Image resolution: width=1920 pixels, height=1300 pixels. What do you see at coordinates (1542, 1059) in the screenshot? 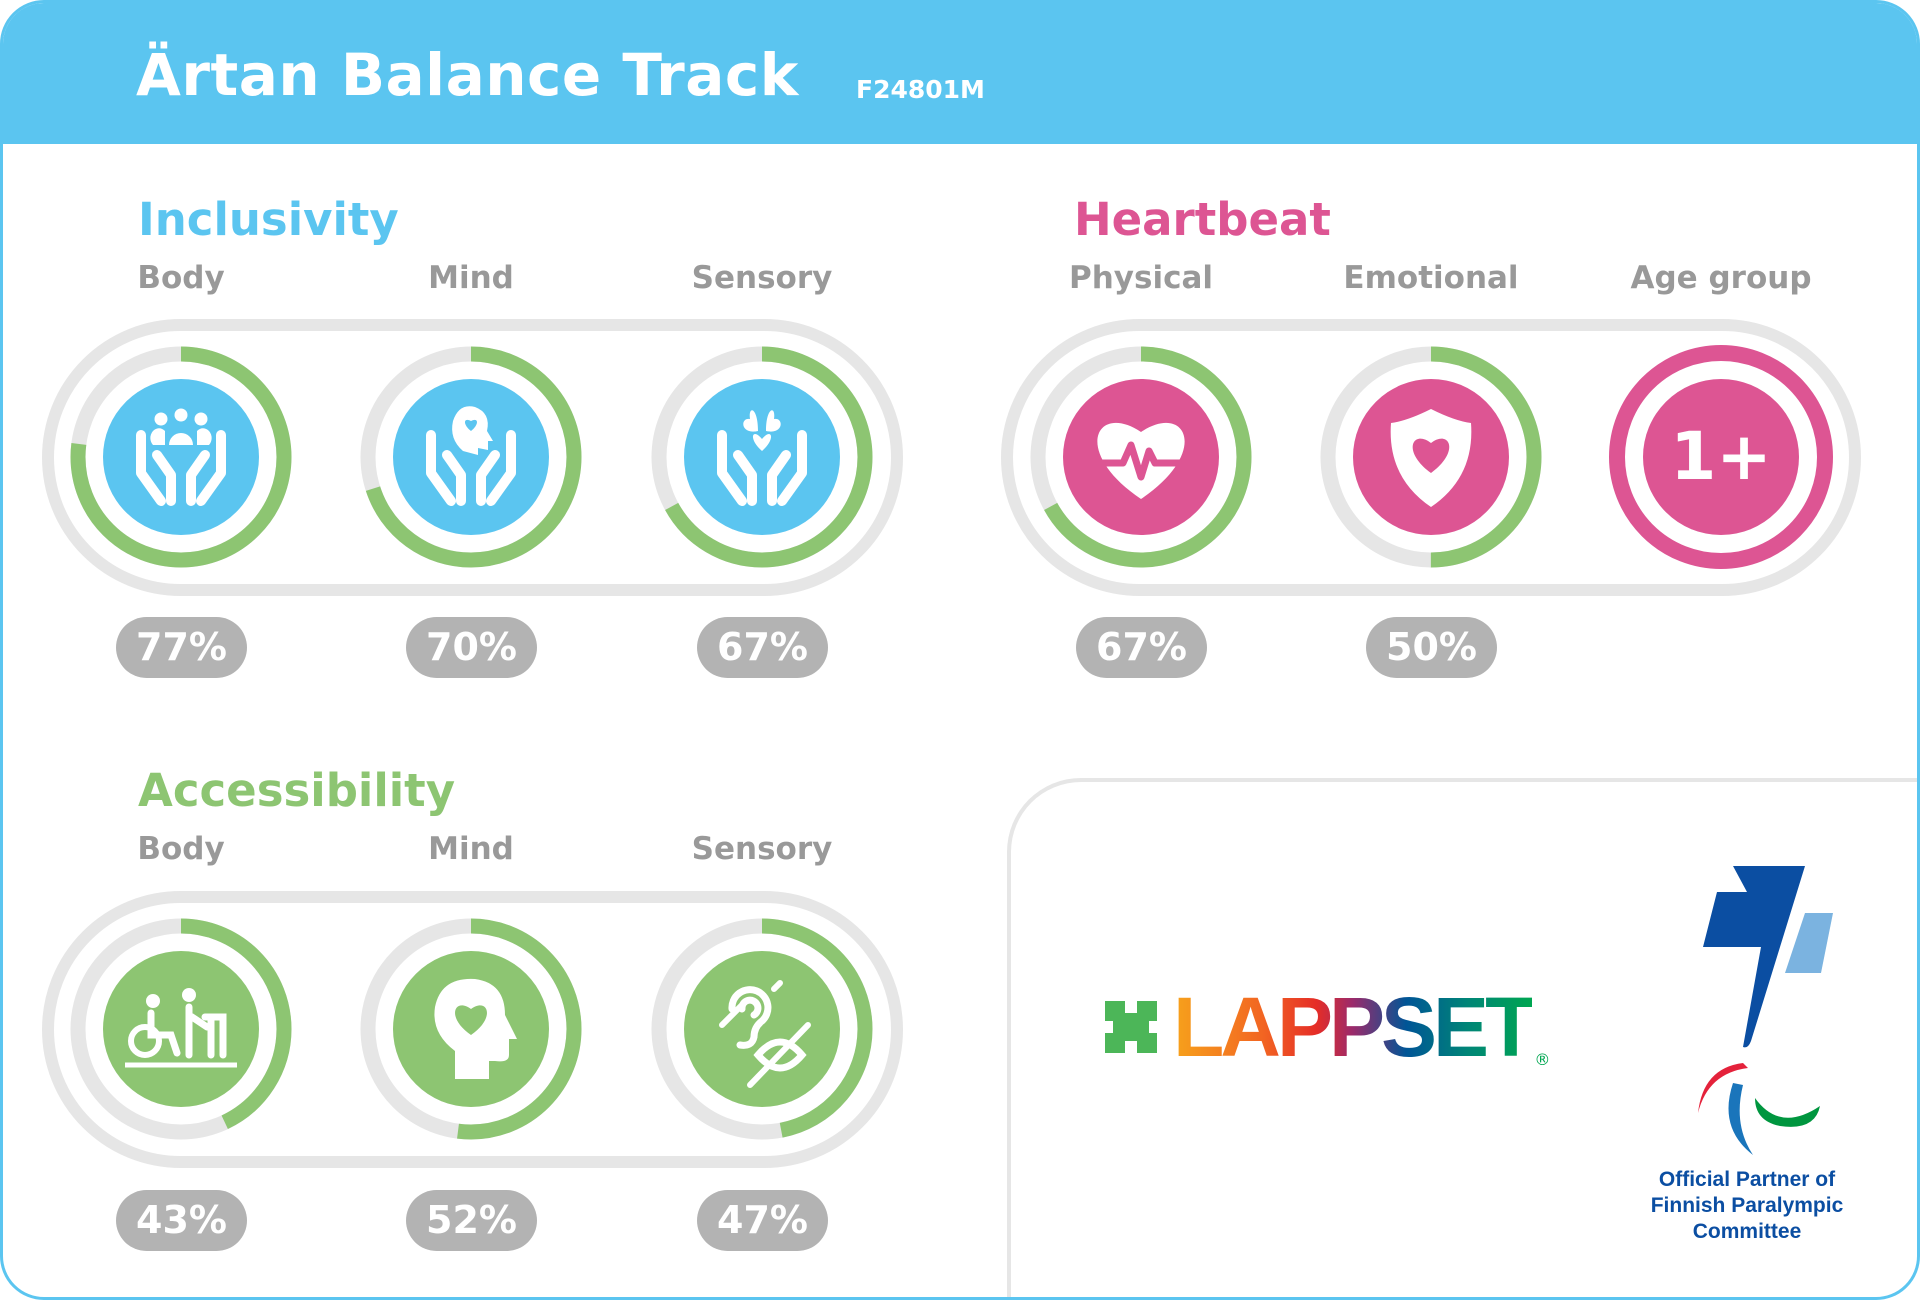
I see `registered-mark: ®` at bounding box center [1542, 1059].